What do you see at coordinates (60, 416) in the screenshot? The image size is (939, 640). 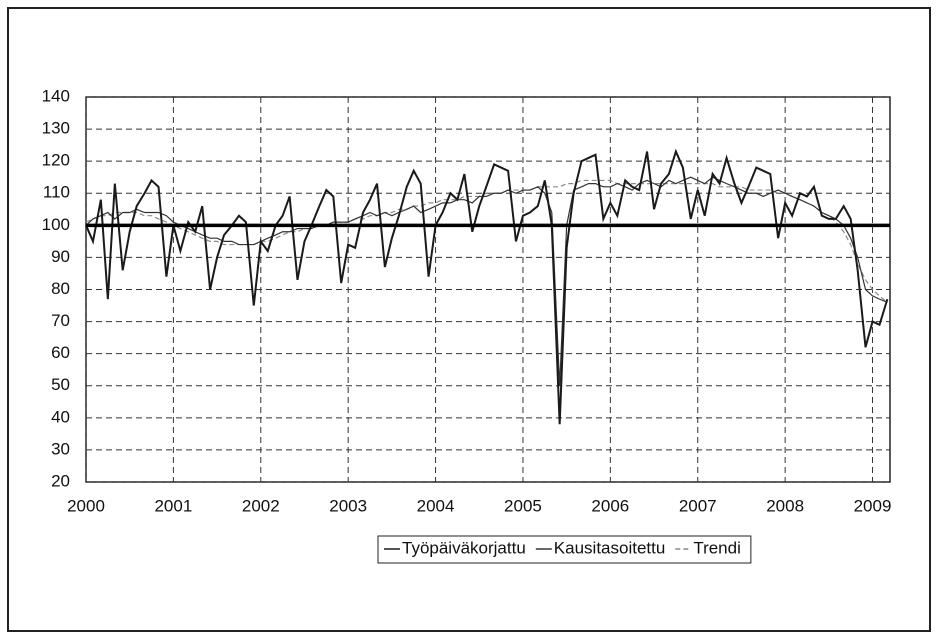 I see `y-tick-label: 40` at bounding box center [60, 416].